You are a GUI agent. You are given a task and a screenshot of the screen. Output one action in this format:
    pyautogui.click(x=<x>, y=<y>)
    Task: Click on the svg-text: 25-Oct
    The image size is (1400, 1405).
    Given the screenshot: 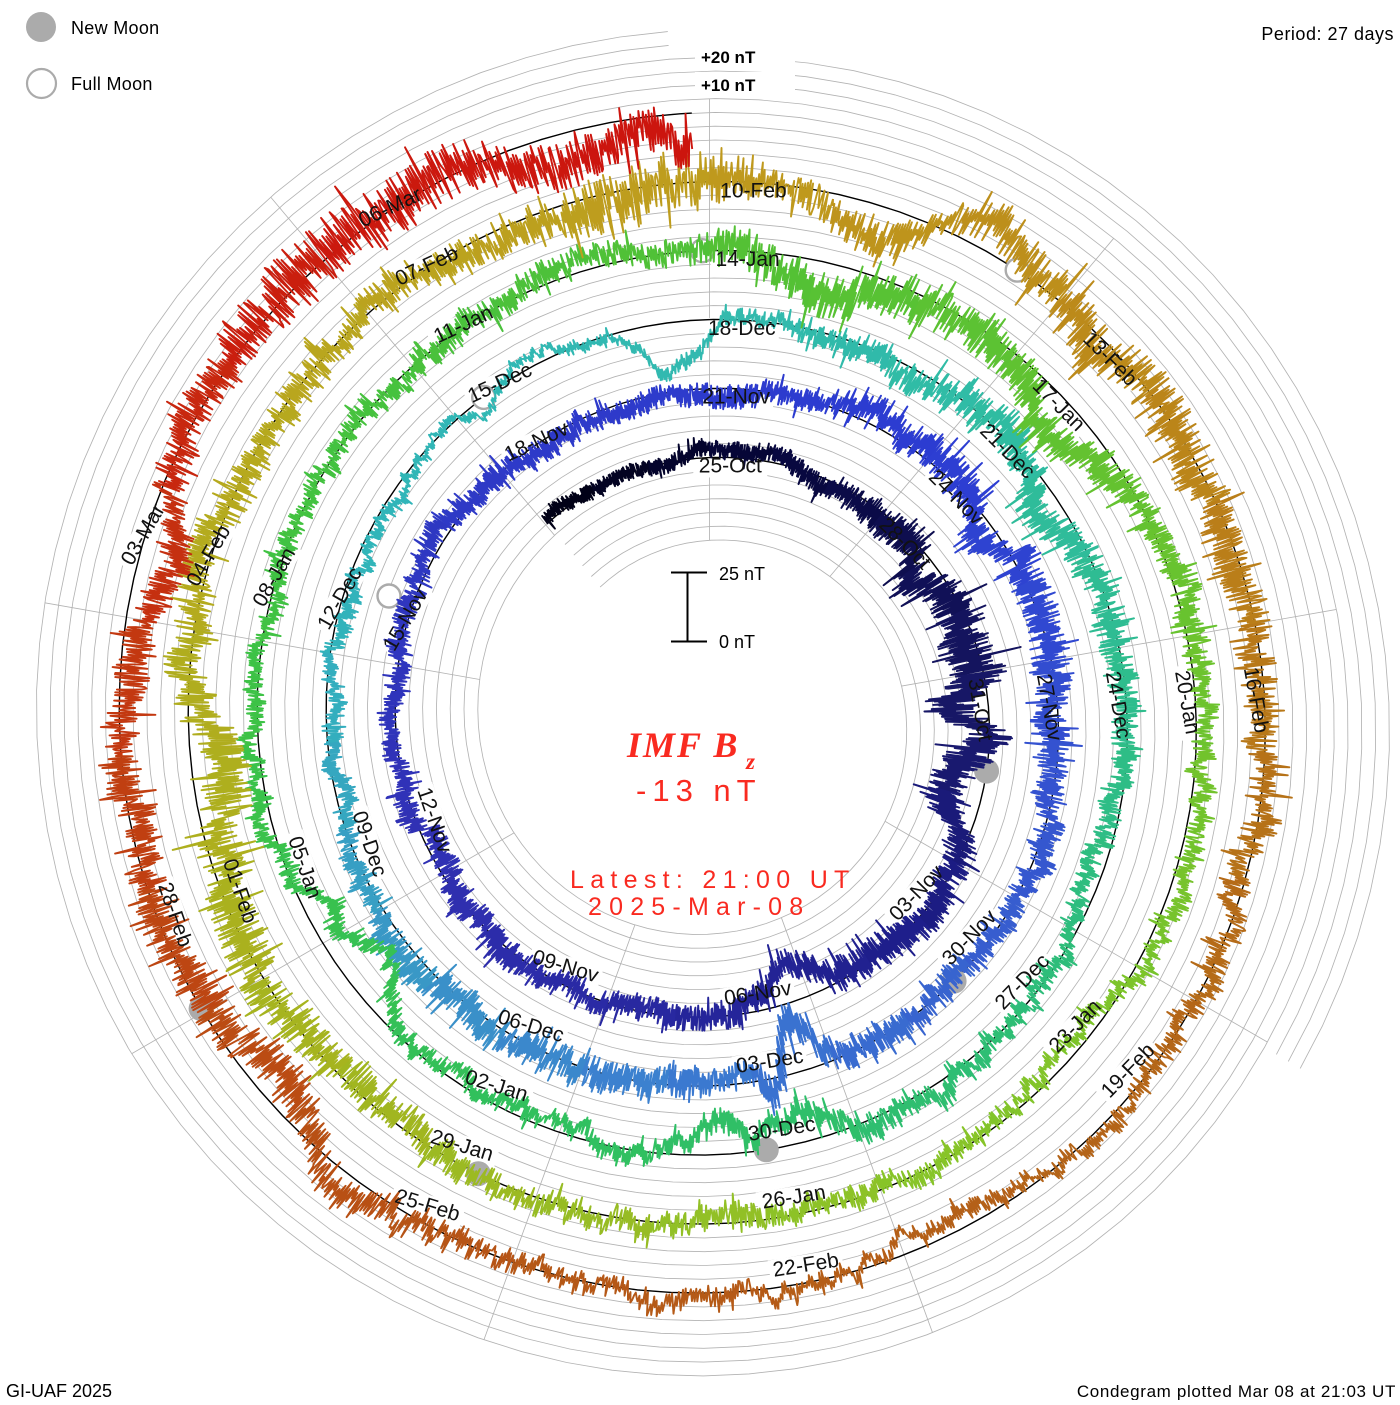 What is the action you would take?
    pyautogui.click(x=730, y=466)
    